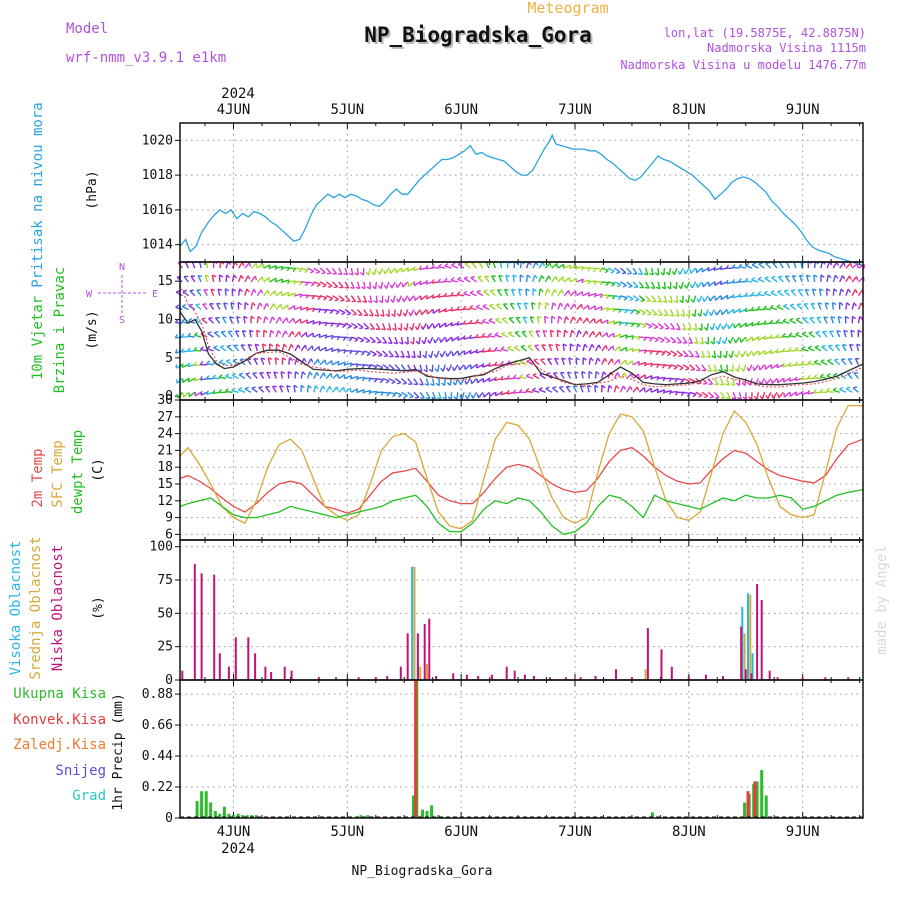 This screenshot has height=900, width=900. What do you see at coordinates (743, 65) in the screenshot?
I see `model-elevation: Nadmorska Visina u modelu 1476.77m` at bounding box center [743, 65].